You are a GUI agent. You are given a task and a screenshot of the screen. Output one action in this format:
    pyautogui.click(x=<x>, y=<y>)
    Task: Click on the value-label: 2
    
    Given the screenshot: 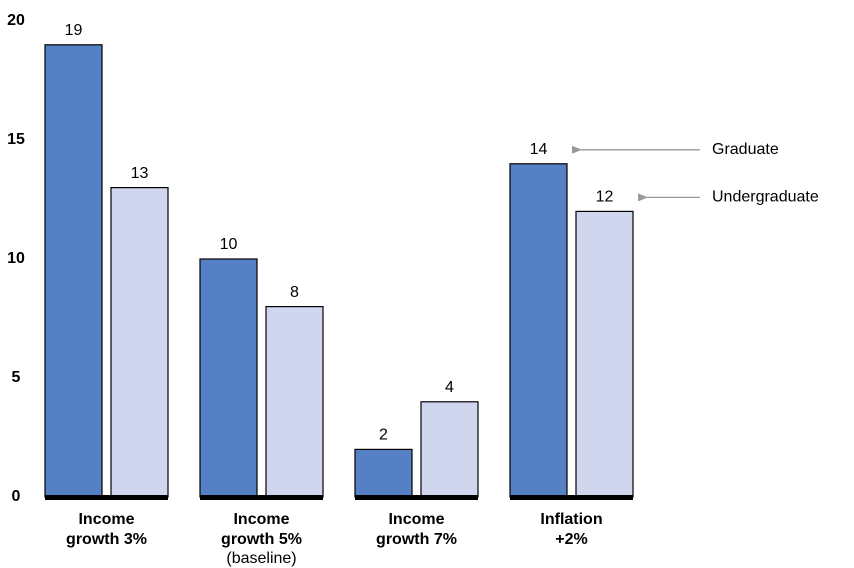 What is the action you would take?
    pyautogui.click(x=383, y=435)
    